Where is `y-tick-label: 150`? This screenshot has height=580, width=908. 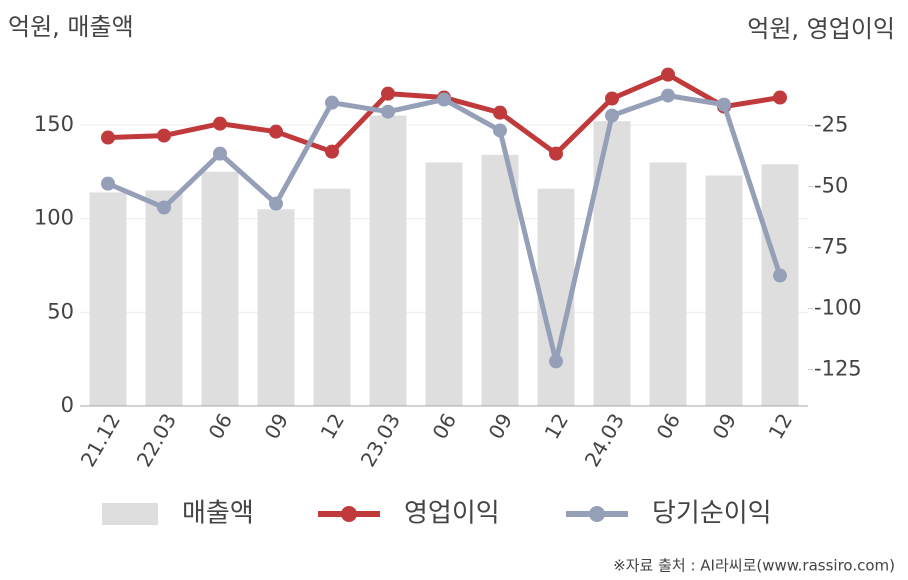 y-tick-label: 150 is located at coordinates (54, 124).